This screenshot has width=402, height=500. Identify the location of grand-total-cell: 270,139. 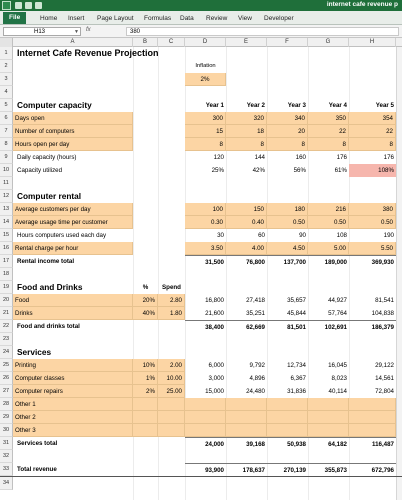
(287, 469).